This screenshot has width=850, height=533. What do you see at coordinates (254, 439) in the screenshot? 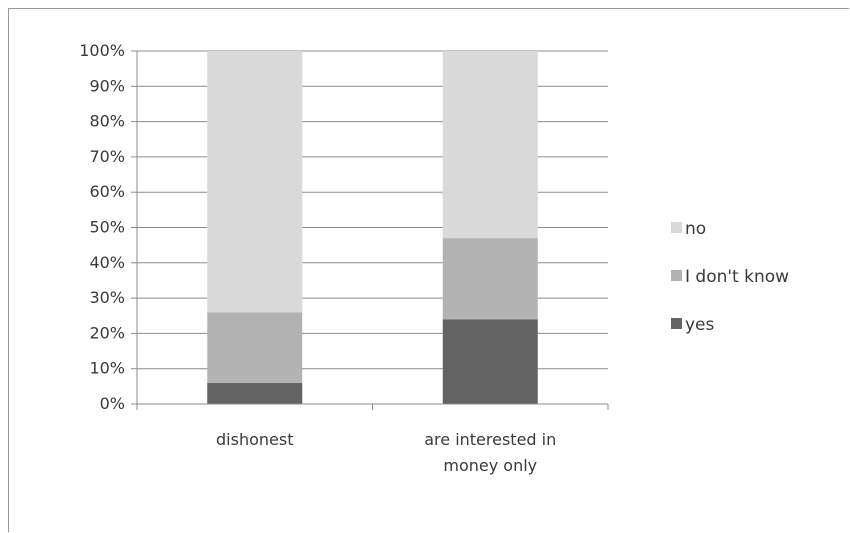
I see `x-category-label: dishonest` at bounding box center [254, 439].